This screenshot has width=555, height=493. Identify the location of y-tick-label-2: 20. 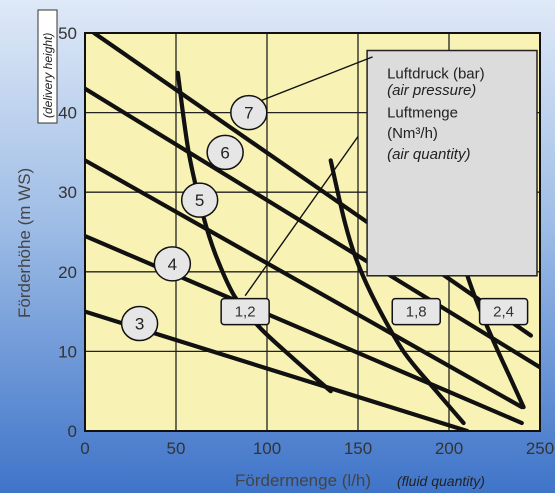
(67, 272).